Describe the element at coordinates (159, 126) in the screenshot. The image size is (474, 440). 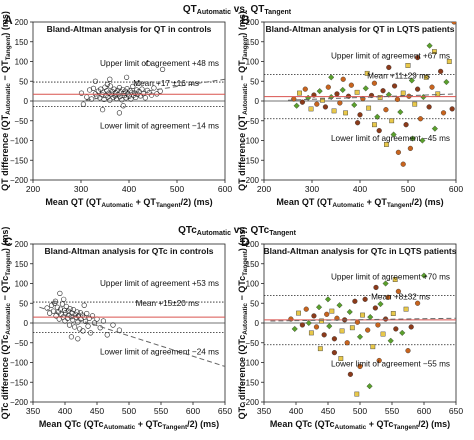
I see `panel-a-lower-annotation: Lower limit of agreement −14 ms` at that location.